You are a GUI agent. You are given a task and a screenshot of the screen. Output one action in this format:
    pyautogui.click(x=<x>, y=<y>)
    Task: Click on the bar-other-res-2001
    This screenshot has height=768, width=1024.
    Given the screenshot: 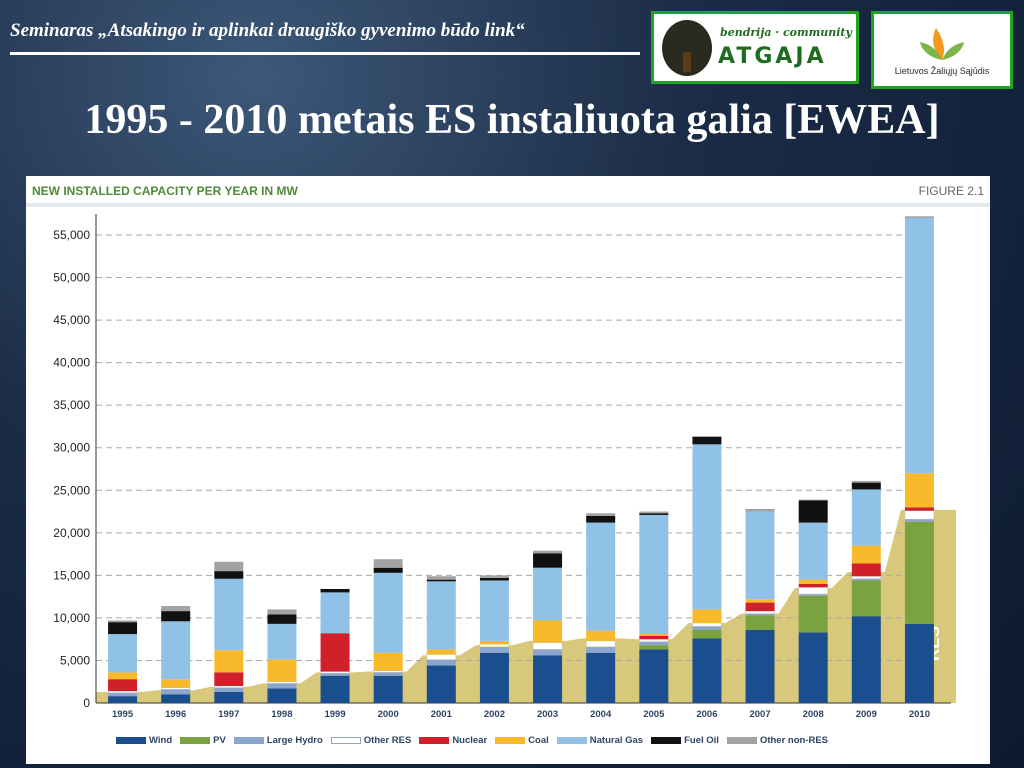 What is the action you would take?
    pyautogui.click(x=441, y=657)
    